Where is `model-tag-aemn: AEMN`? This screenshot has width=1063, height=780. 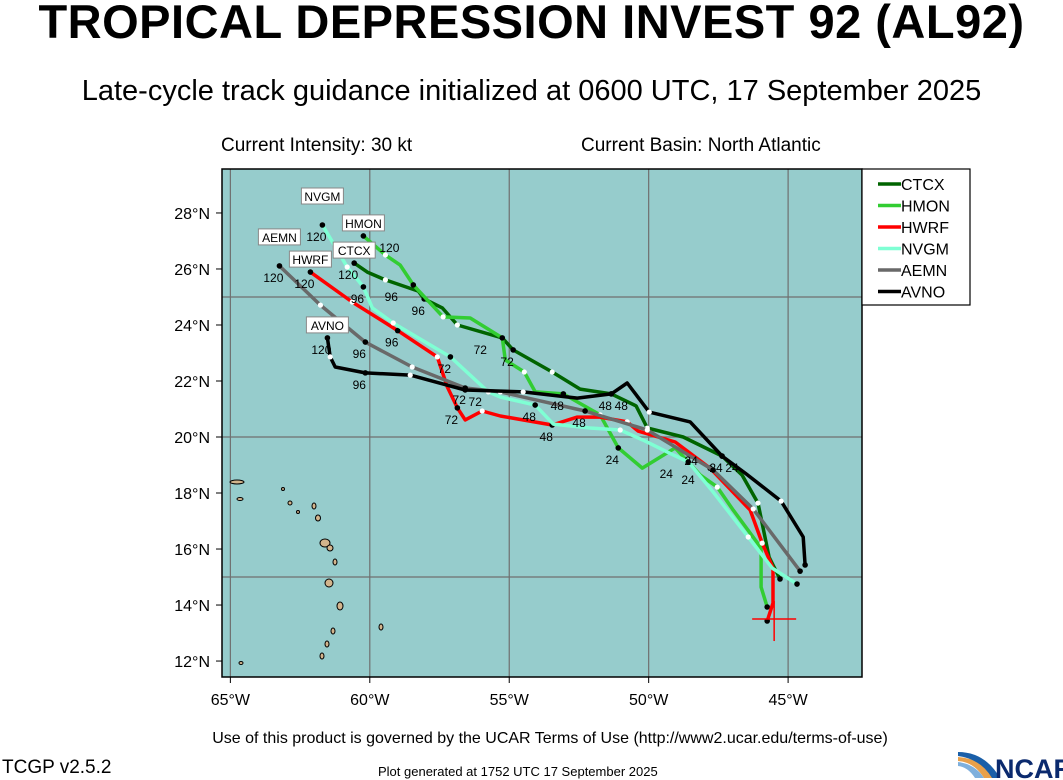 model-tag-aemn: AEMN is located at coordinates (279, 237).